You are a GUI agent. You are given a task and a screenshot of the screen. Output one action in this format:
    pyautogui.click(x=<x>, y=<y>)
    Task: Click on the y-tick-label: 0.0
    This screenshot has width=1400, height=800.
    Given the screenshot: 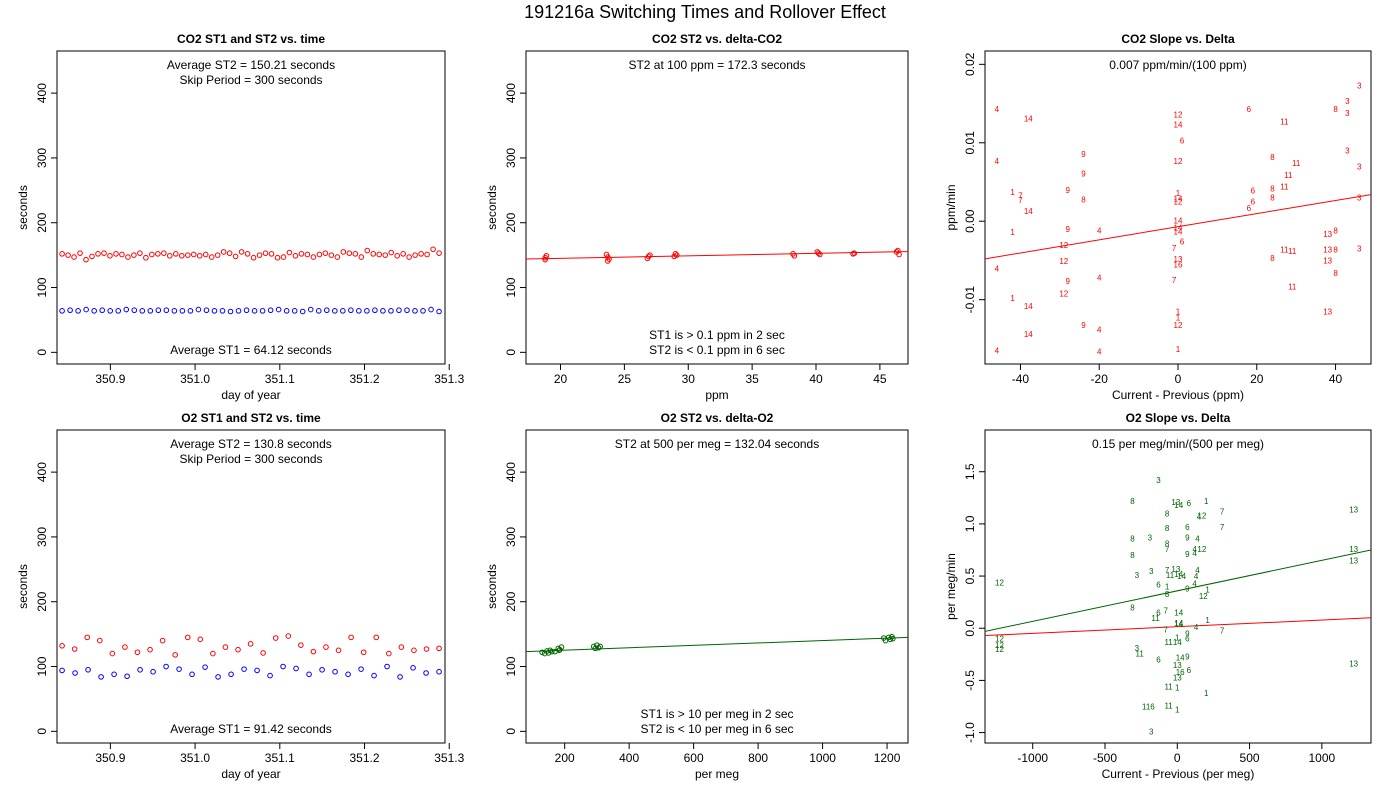 What is the action you would take?
    pyautogui.click(x=970, y=628)
    